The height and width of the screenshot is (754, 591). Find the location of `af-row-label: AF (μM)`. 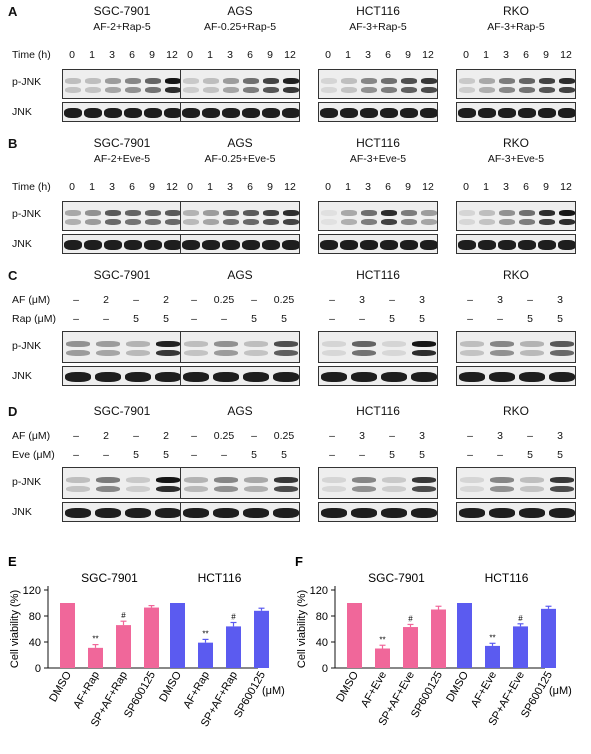

af-row-label: AF (μM) is located at coordinates (31, 300).